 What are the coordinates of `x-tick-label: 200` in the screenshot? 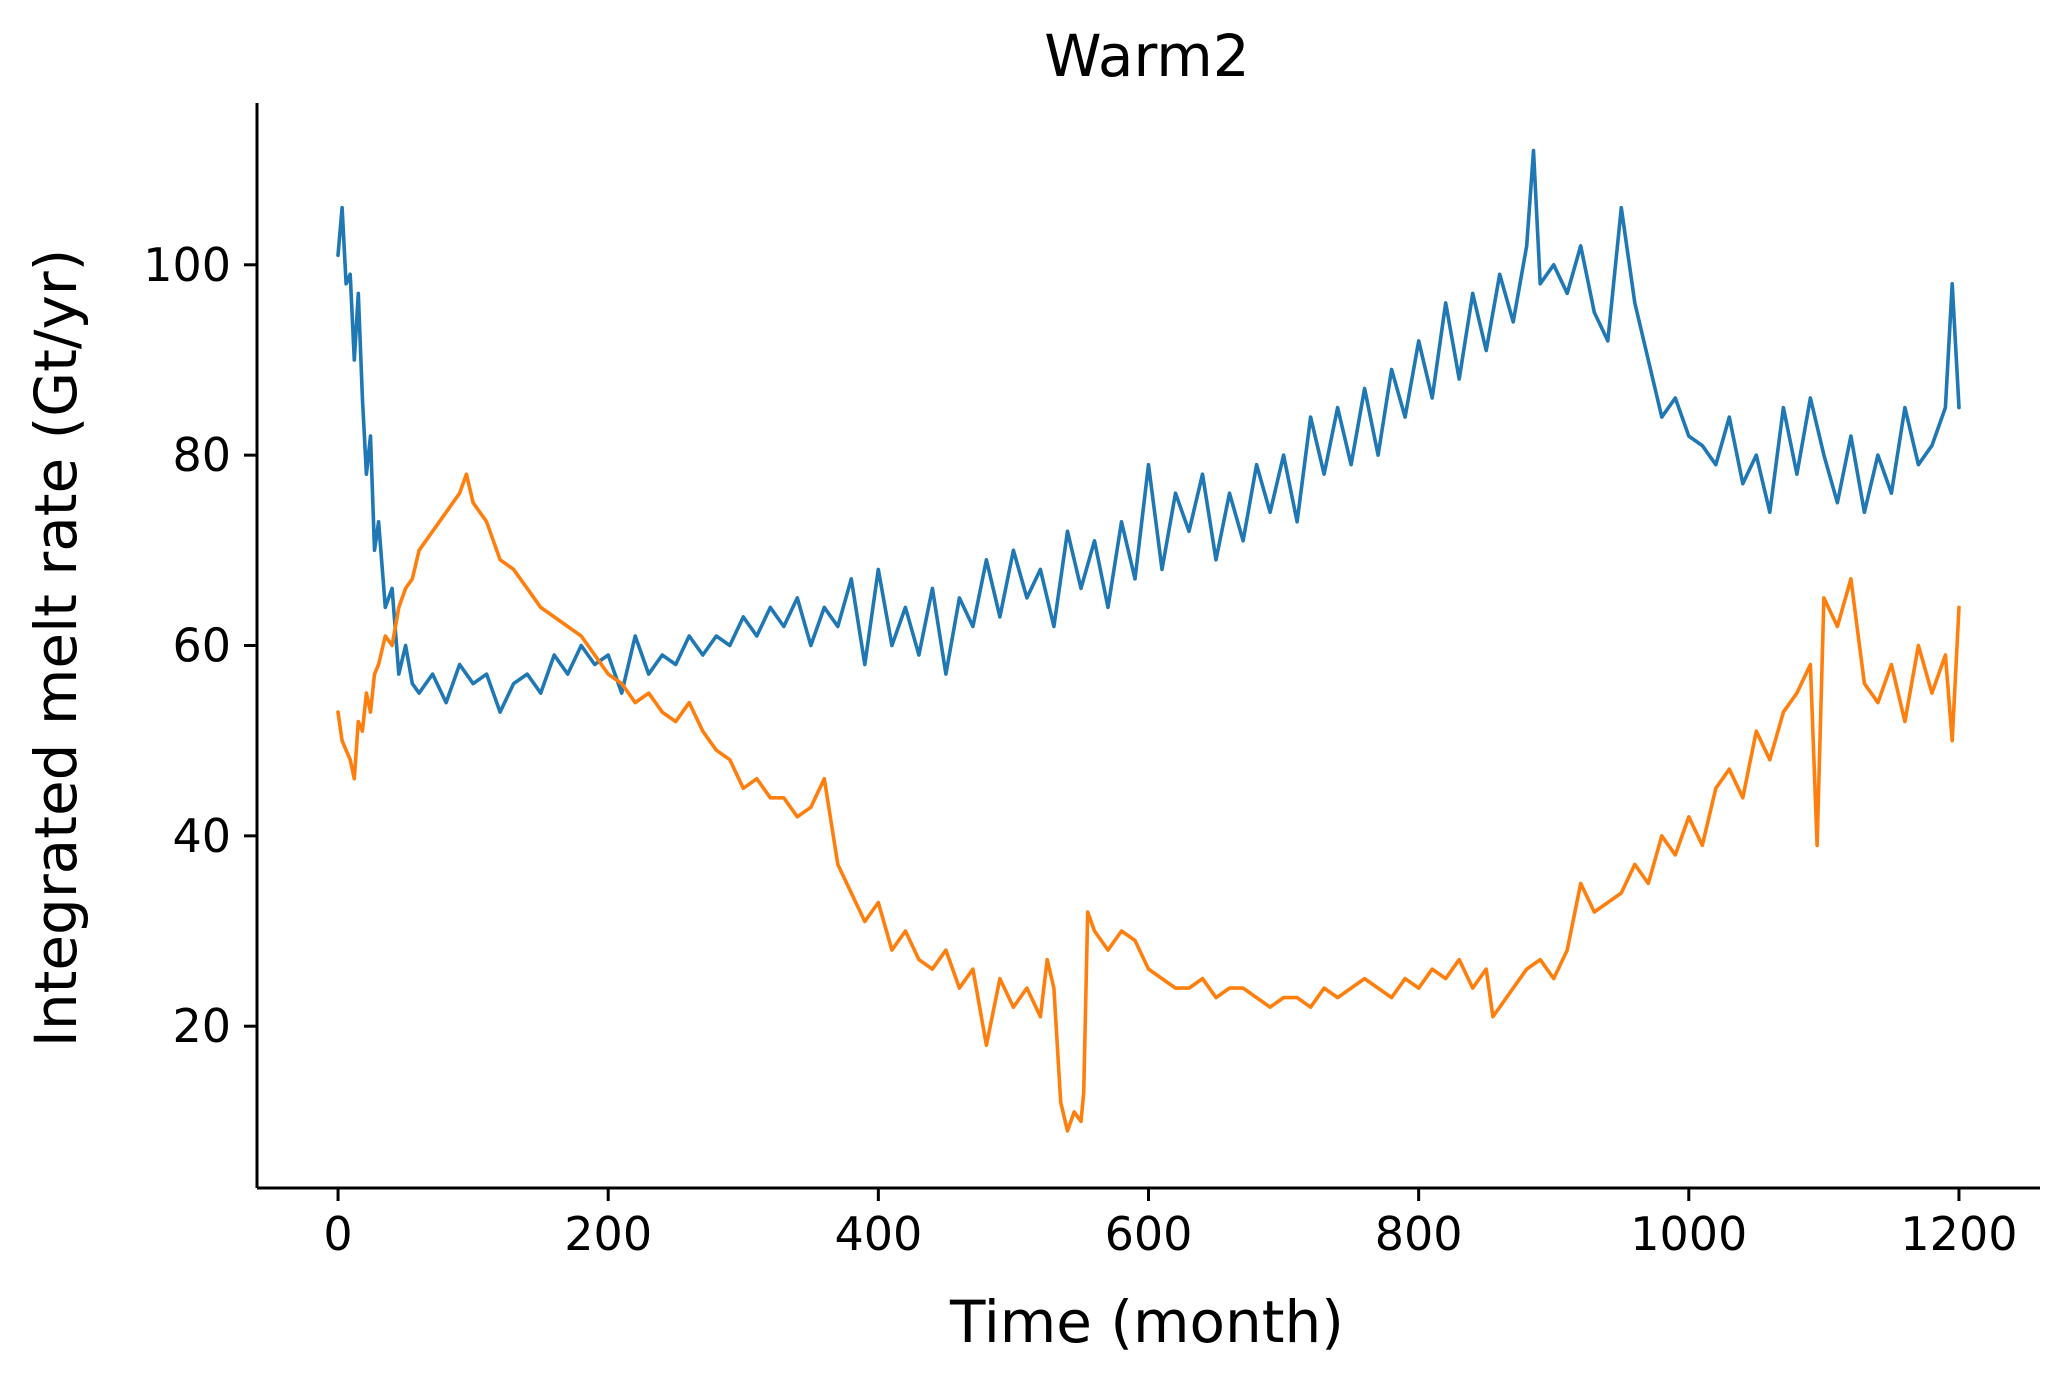 It's located at (608, 1234).